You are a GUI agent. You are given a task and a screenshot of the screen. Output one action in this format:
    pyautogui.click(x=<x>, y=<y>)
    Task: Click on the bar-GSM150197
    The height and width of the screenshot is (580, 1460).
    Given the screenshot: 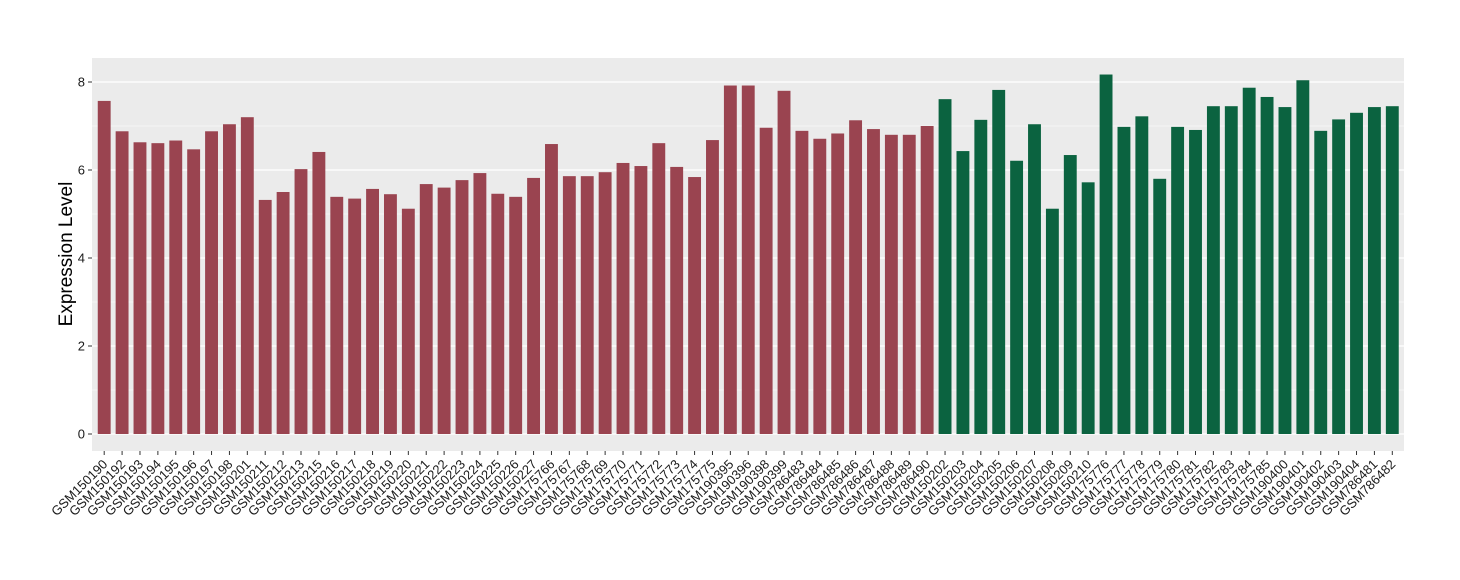 What is the action you would take?
    pyautogui.click(x=211, y=282)
    